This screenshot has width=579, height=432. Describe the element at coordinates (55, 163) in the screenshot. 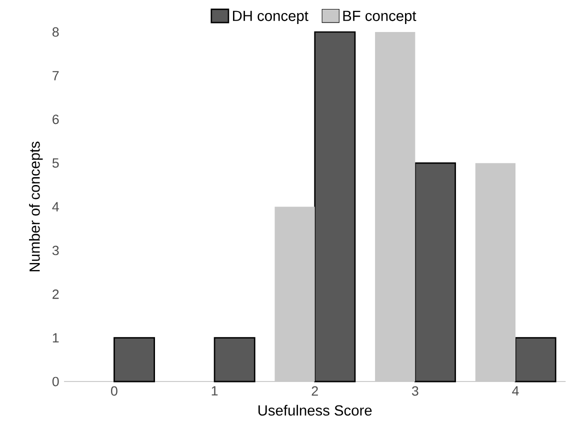

I see `y-tick-label: 5` at that location.